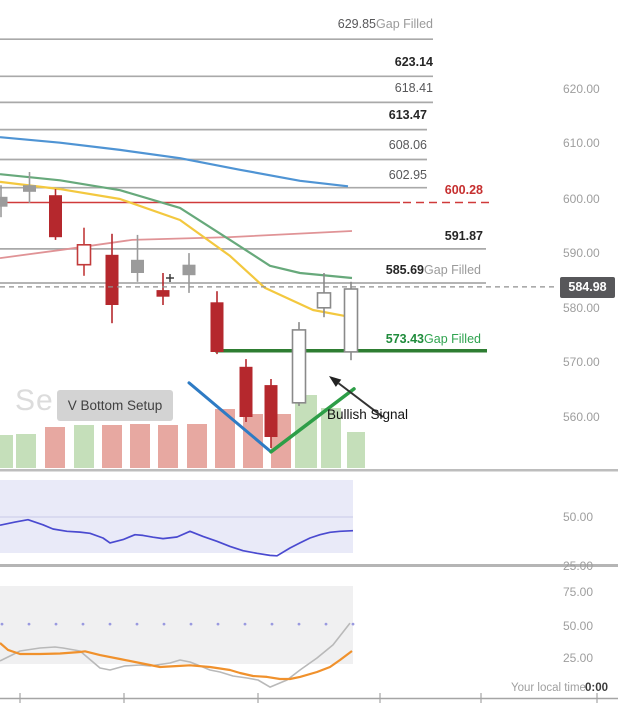  What do you see at coordinates (463, 236) in the screenshot?
I see `level-label: 591.87` at bounding box center [463, 236].